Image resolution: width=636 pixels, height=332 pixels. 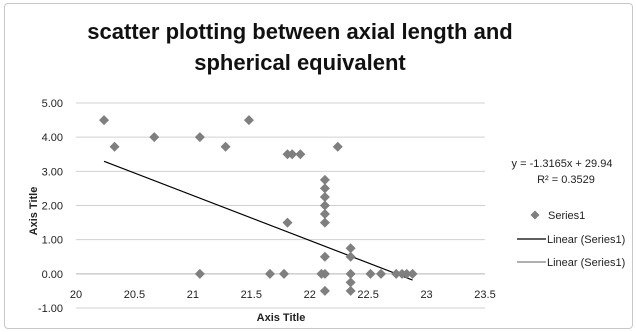 I want to click on legend-label: Series1, so click(x=566, y=216).